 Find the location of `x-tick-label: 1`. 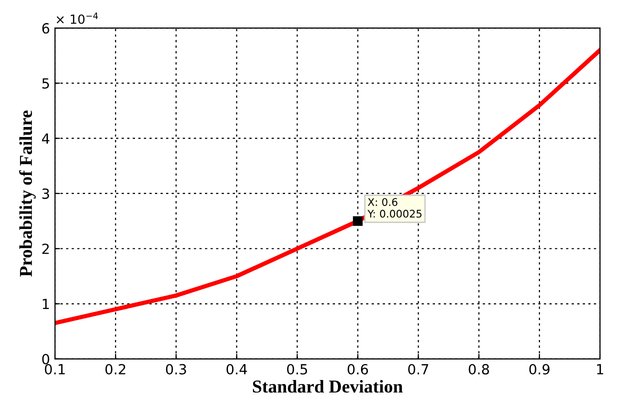

x-tick-label: 1 is located at coordinates (600, 369).